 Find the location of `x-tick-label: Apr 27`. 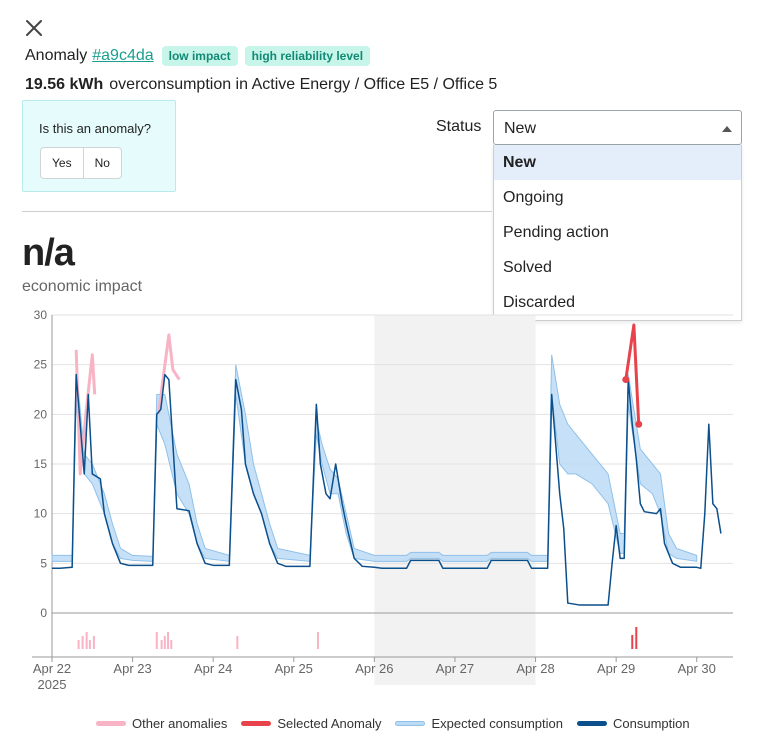

x-tick-label: Apr 27 is located at coordinates (455, 668).